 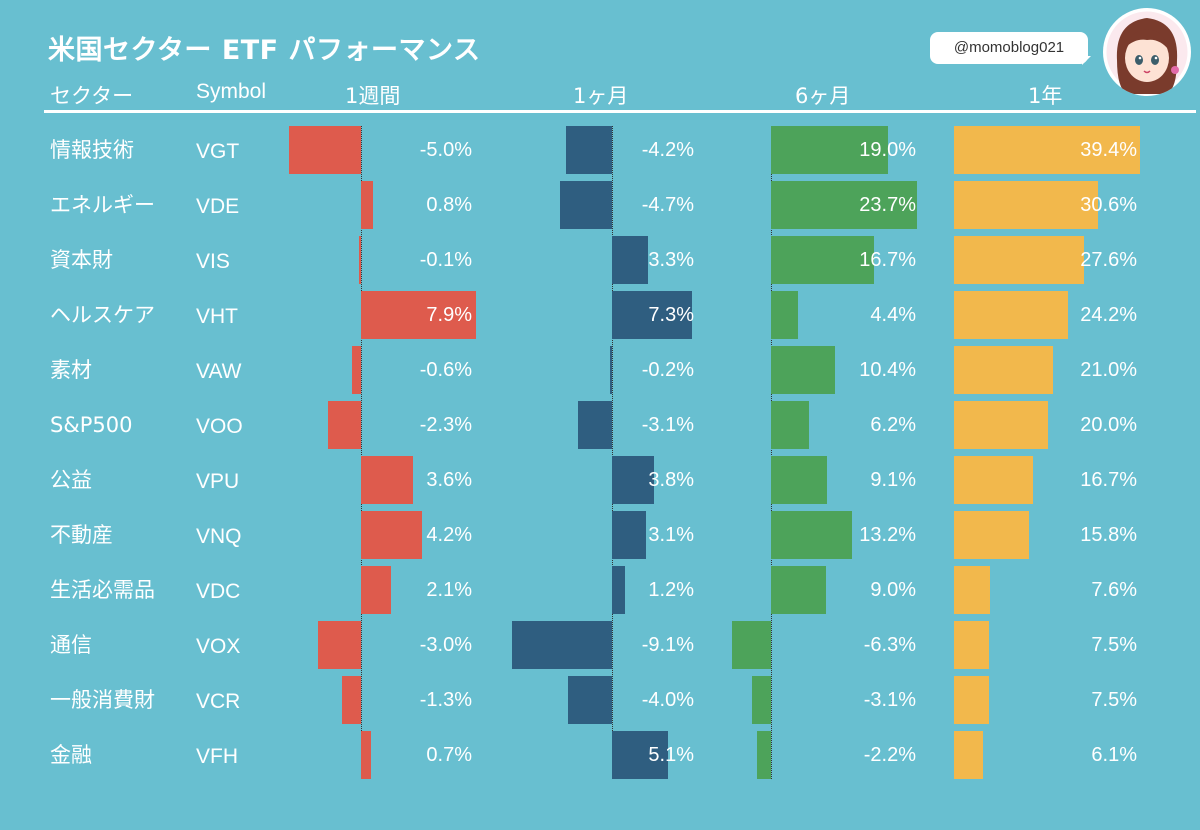 What do you see at coordinates (889, 645) in the screenshot?
I see `data-label: -6.3%` at bounding box center [889, 645].